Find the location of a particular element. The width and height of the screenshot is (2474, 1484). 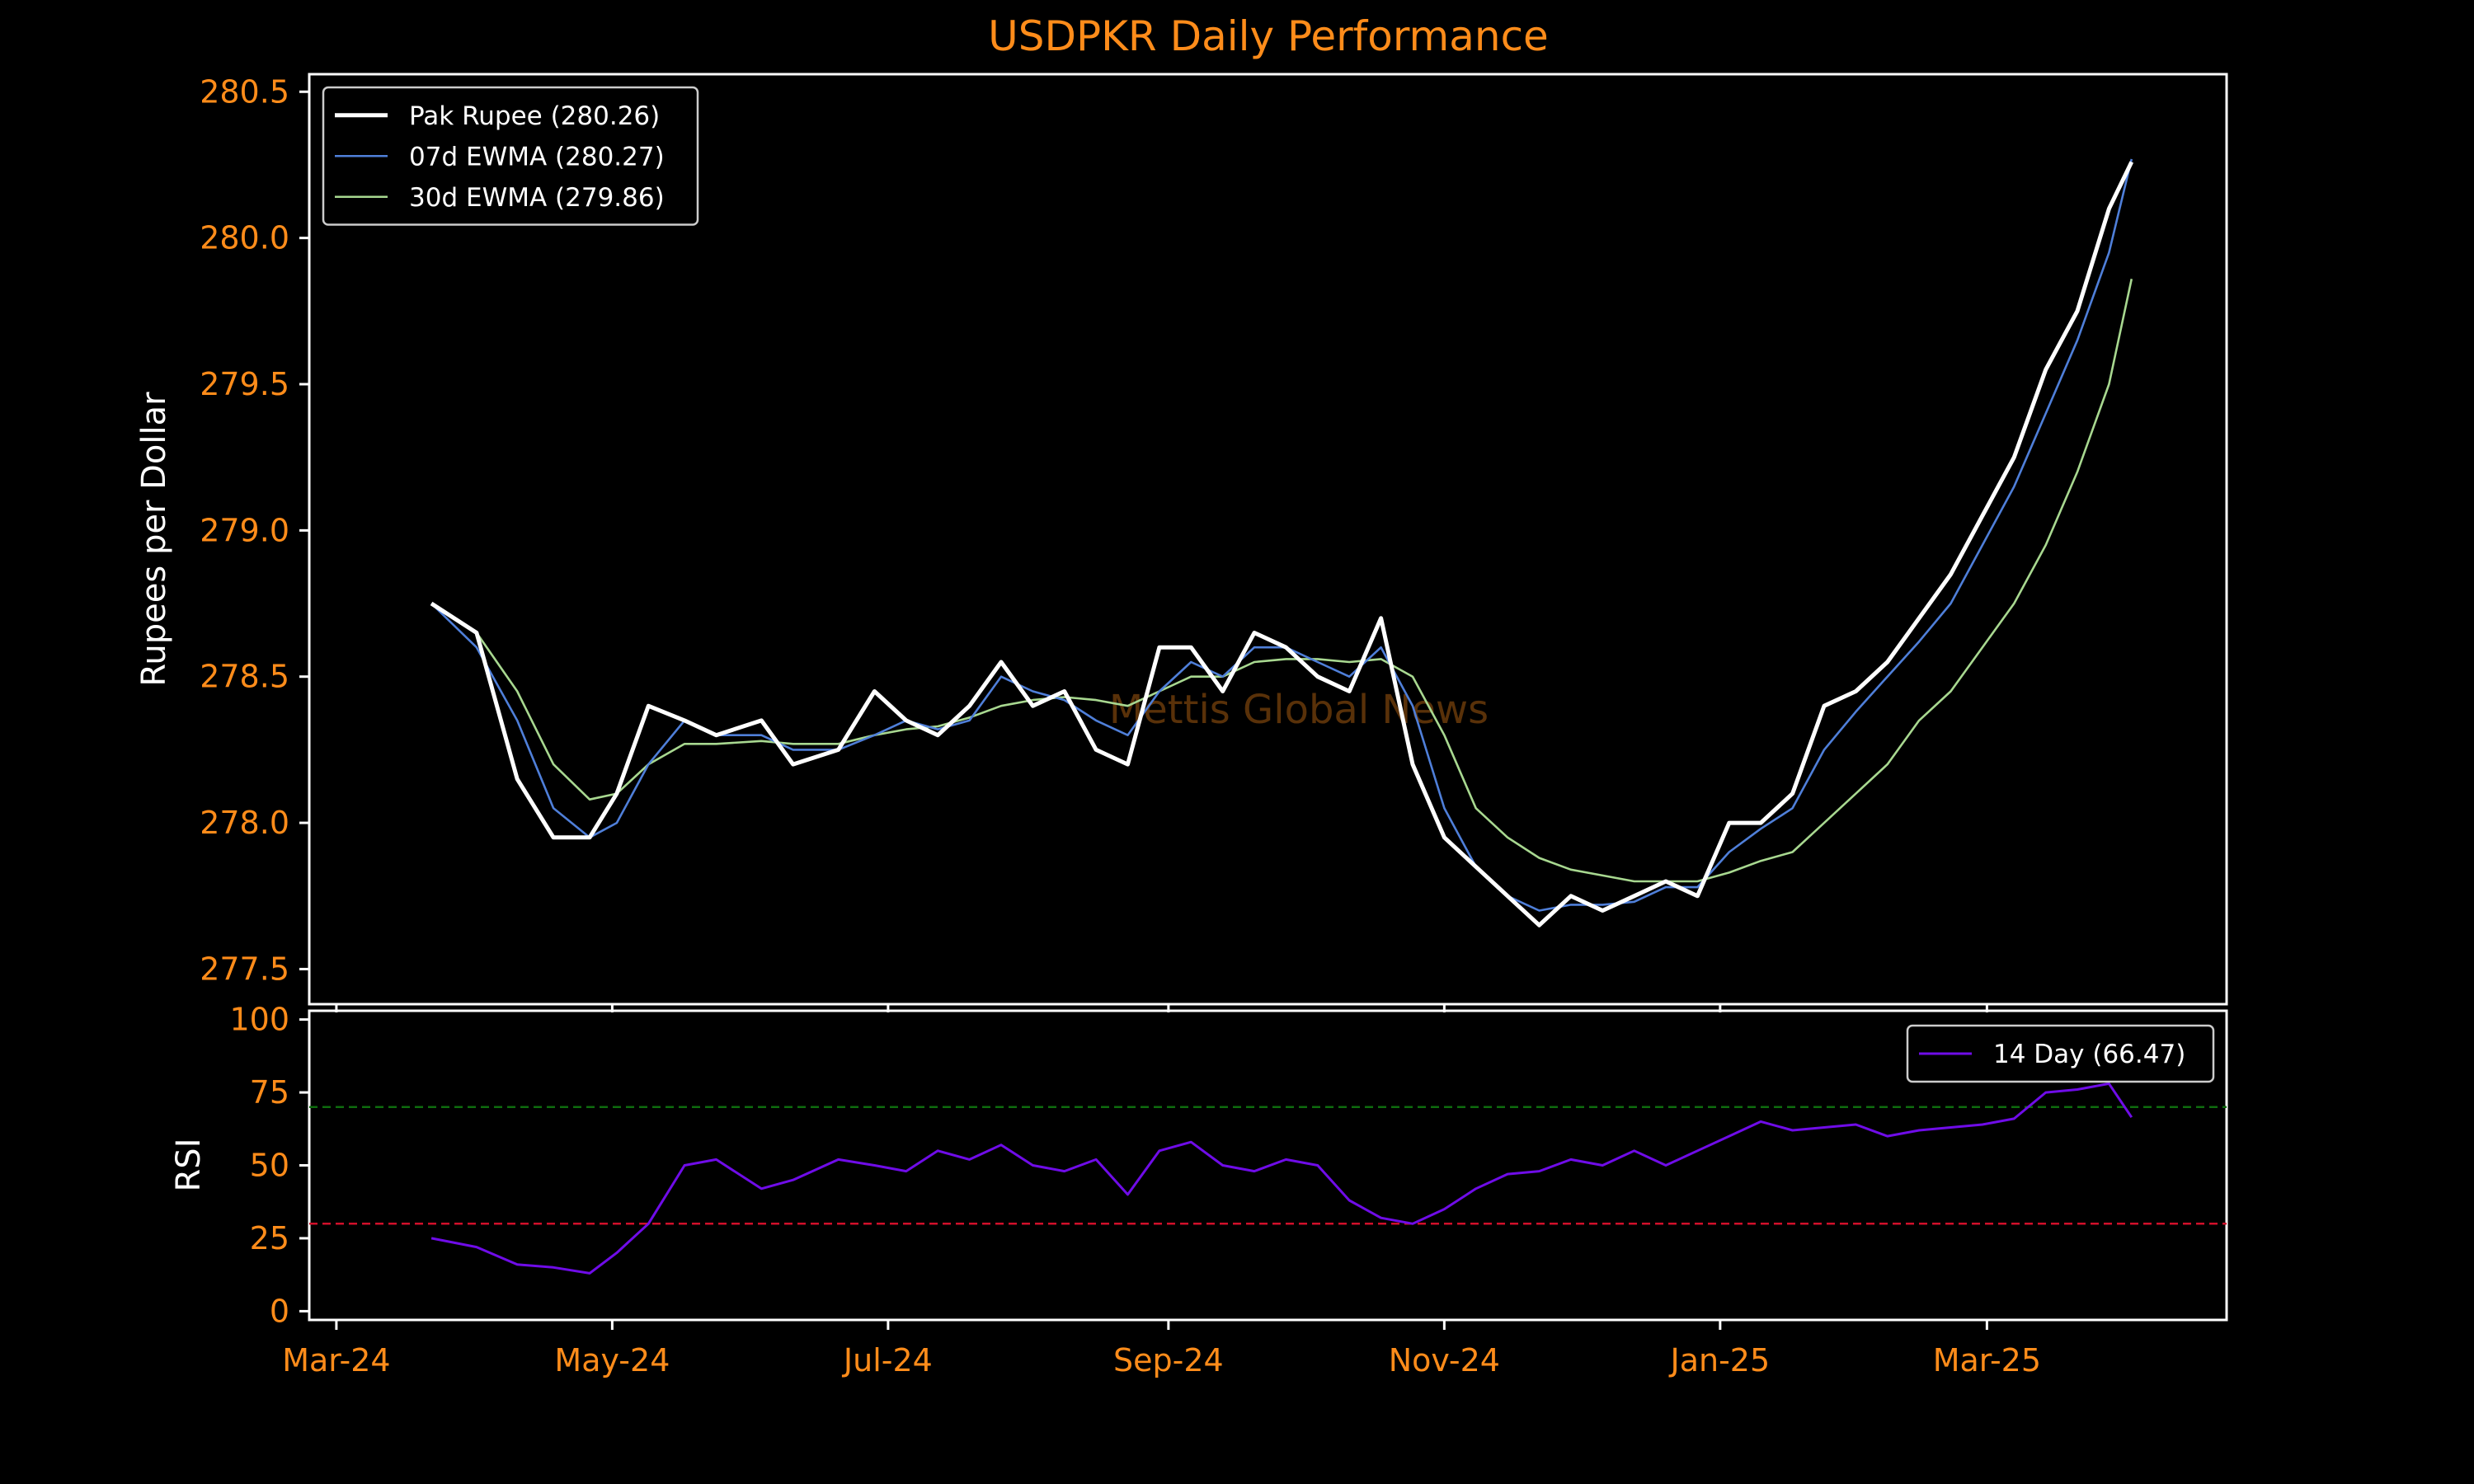

x-tick-label: May-24 is located at coordinates (612, 1360).